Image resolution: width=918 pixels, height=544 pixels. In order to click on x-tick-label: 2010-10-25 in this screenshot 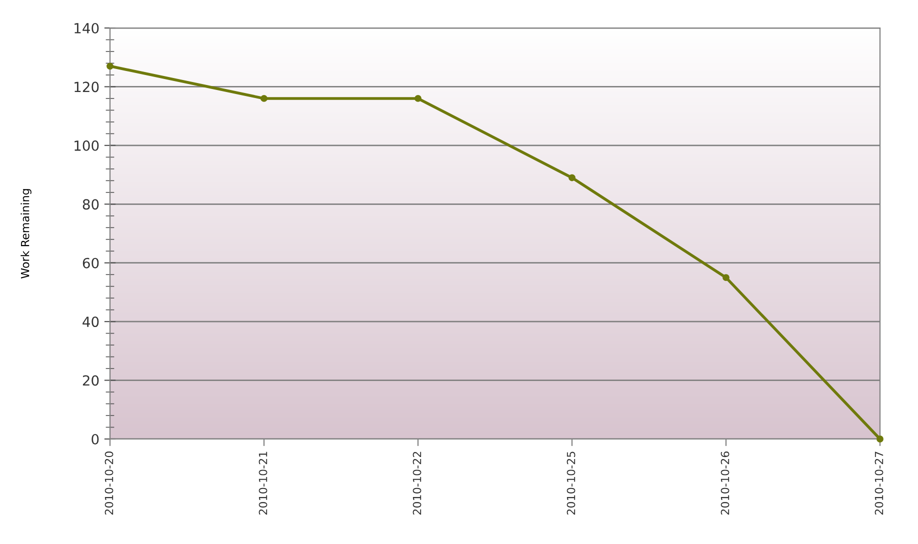, I will do `click(571, 483)`.